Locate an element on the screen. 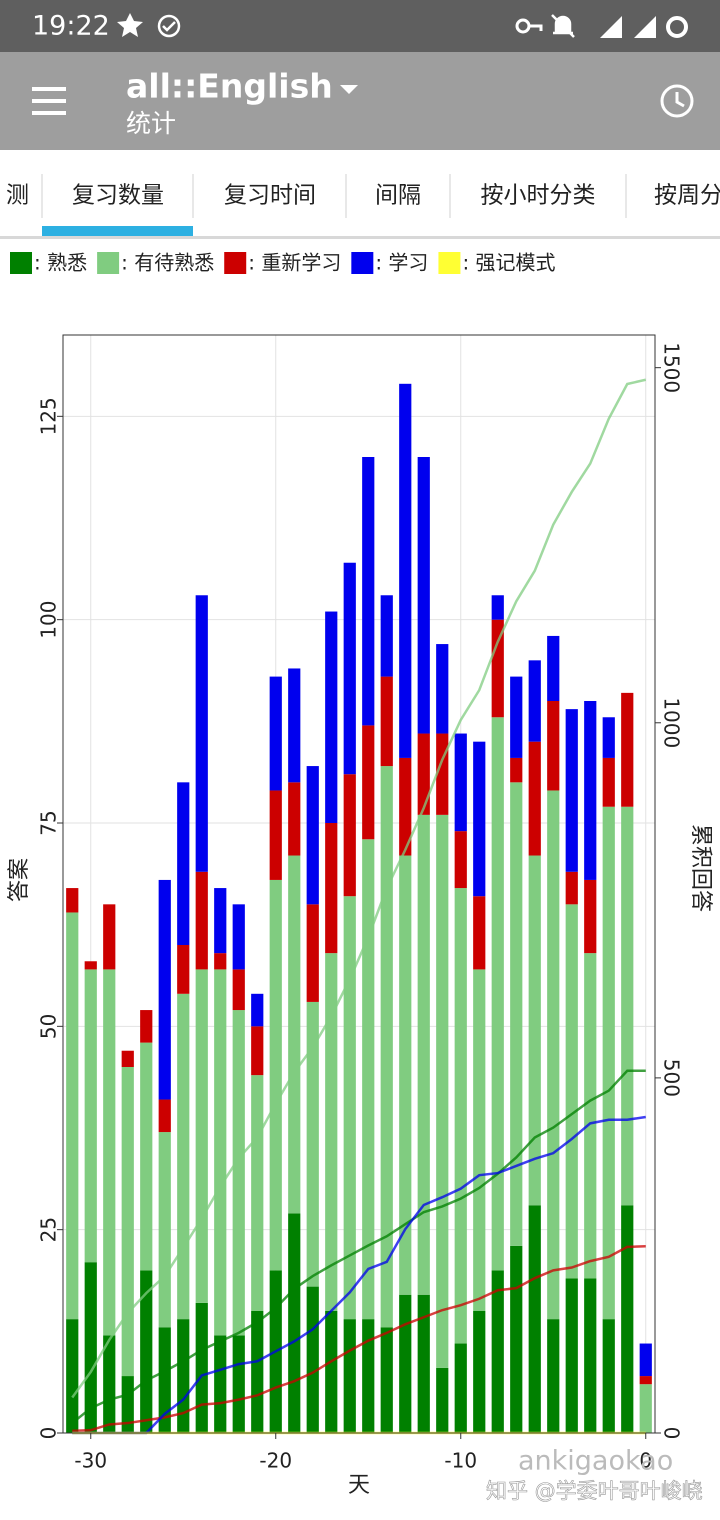 This screenshot has height=1520, width=720. y-axis-label: 答案 is located at coordinates (19, 880).